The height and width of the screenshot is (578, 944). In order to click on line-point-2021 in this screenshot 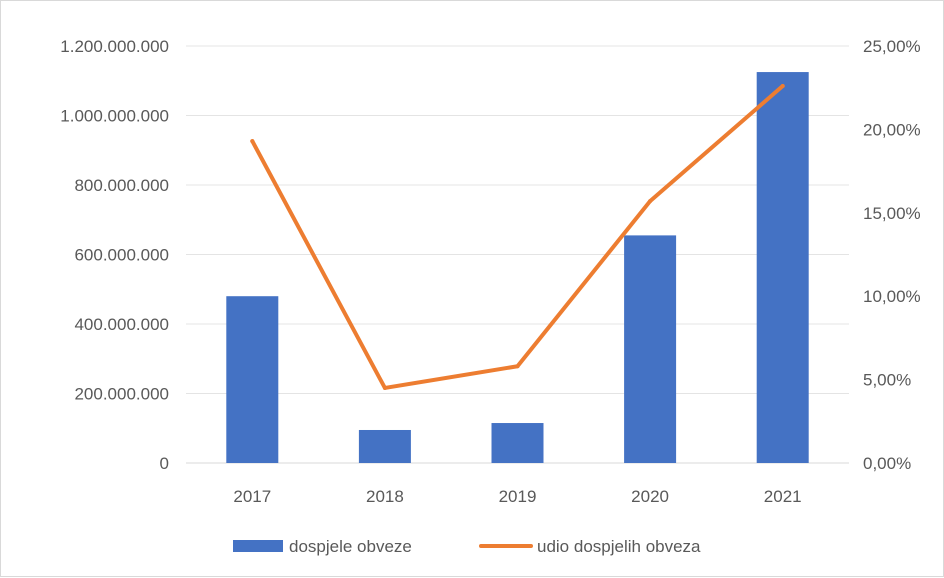, I will do `click(782, 86)`.